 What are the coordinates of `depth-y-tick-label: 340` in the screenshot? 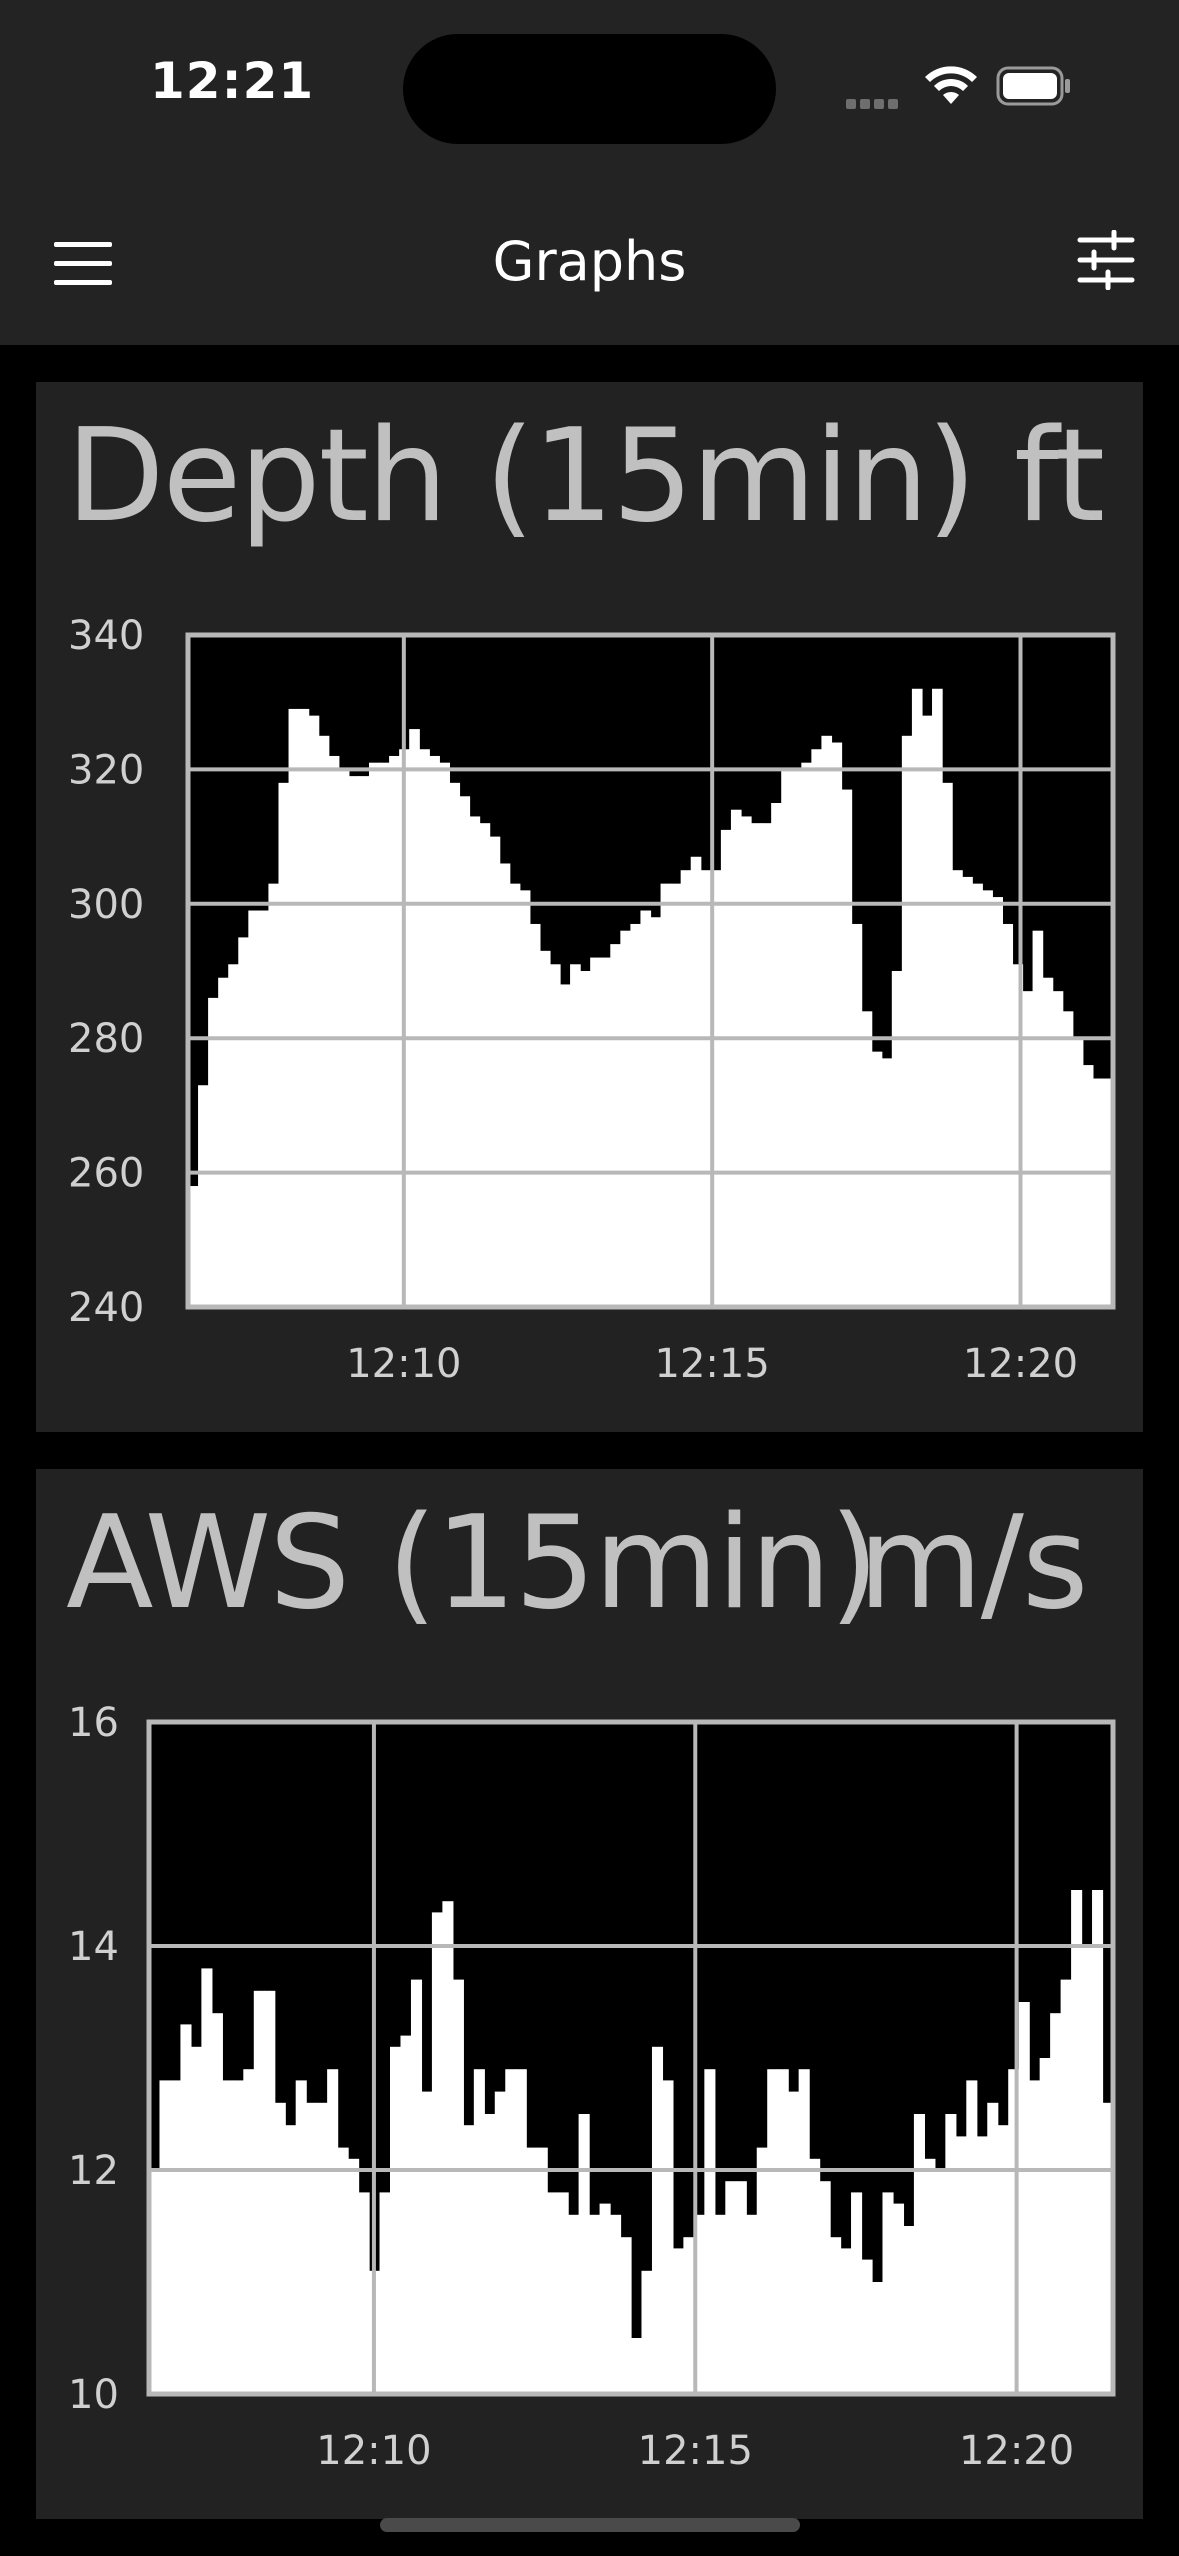 It's located at (106, 636).